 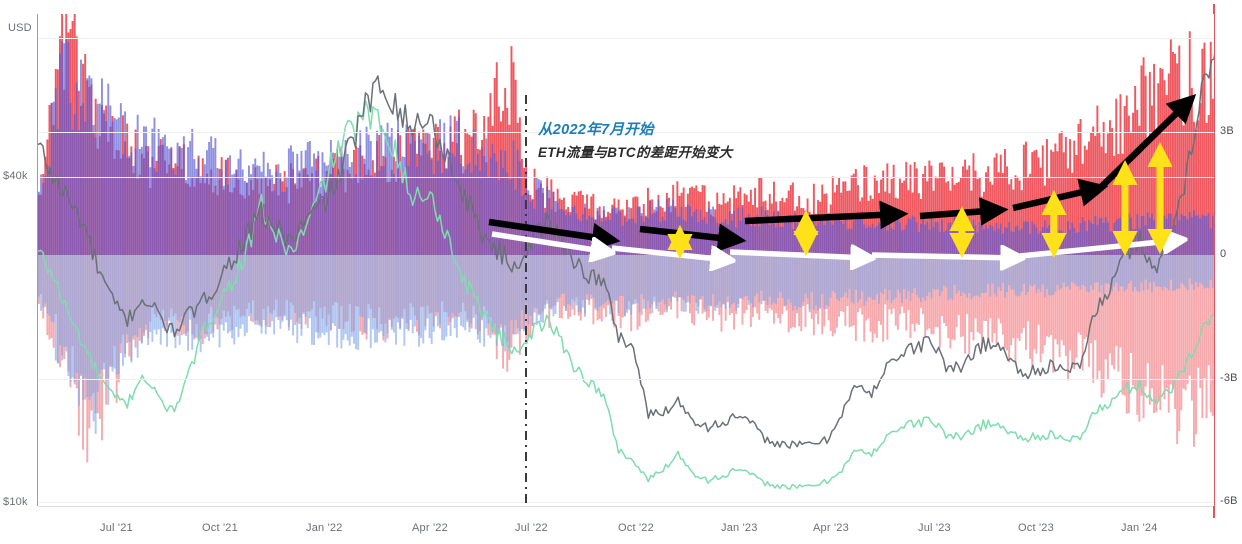 What do you see at coordinates (1229, 378) in the screenshot?
I see `right-tick-minus3b: -3B` at bounding box center [1229, 378].